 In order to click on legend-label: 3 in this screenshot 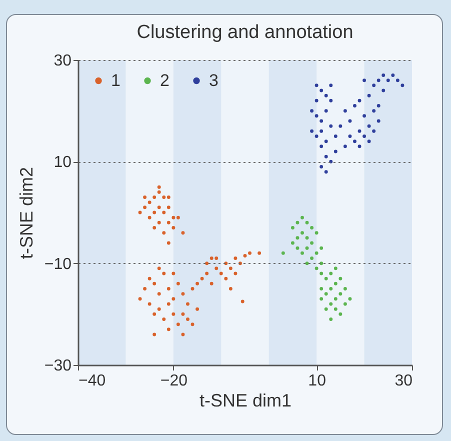, I will do `click(213, 80)`.